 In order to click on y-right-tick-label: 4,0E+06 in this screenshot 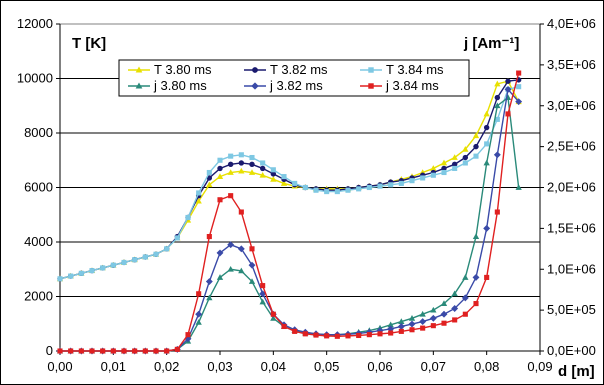, I will do `click(571, 23)`.